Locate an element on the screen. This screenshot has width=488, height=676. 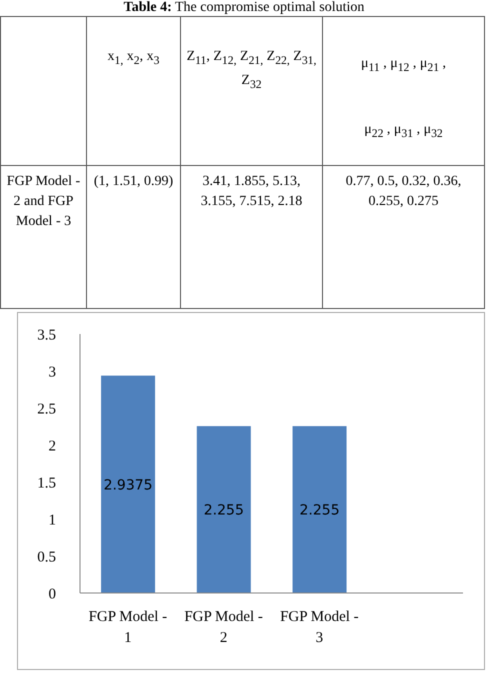
y-tick-label: 0.5 is located at coordinates (46, 557).